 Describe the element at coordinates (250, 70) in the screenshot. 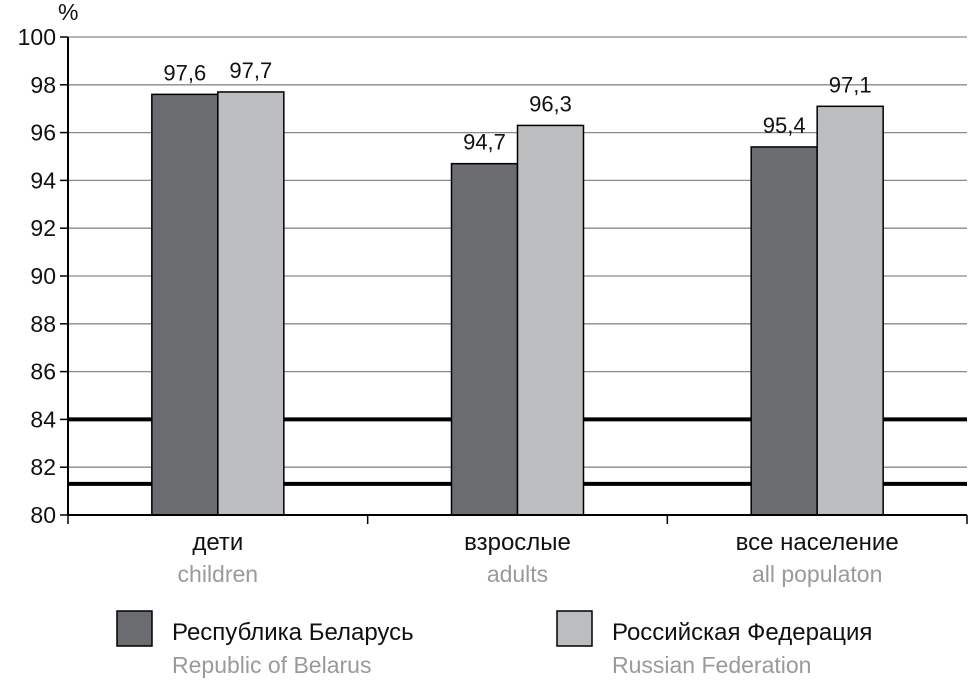

I see `data-label: 97,7` at that location.